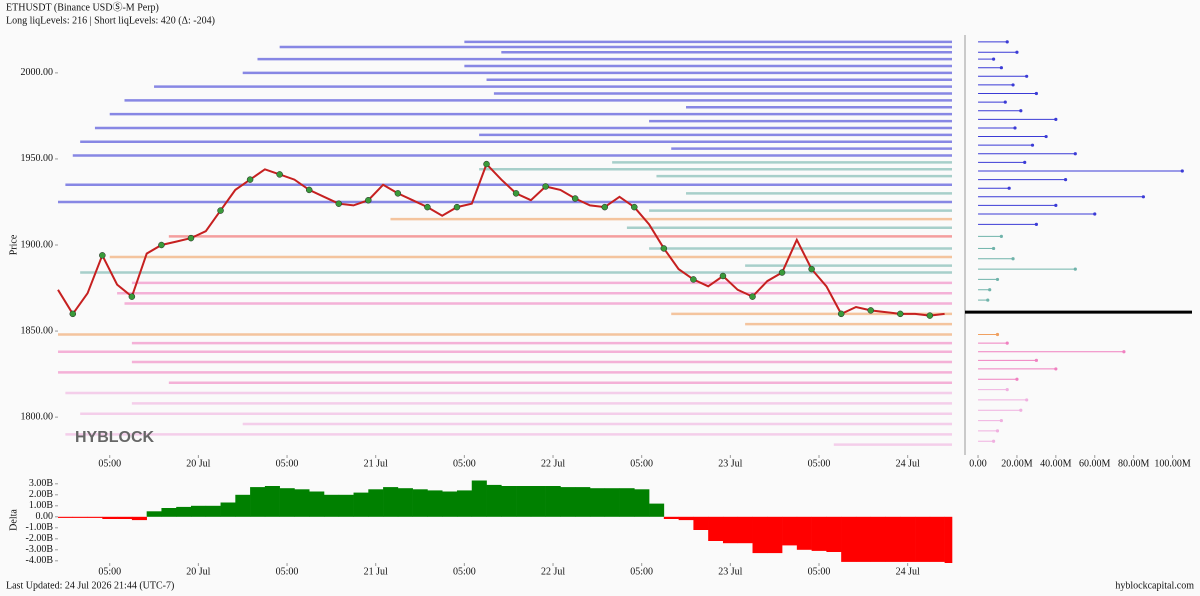 The image size is (1200, 596). What do you see at coordinates (1134, 463) in the screenshot?
I see `x-tick-label: 80.00M` at bounding box center [1134, 463].